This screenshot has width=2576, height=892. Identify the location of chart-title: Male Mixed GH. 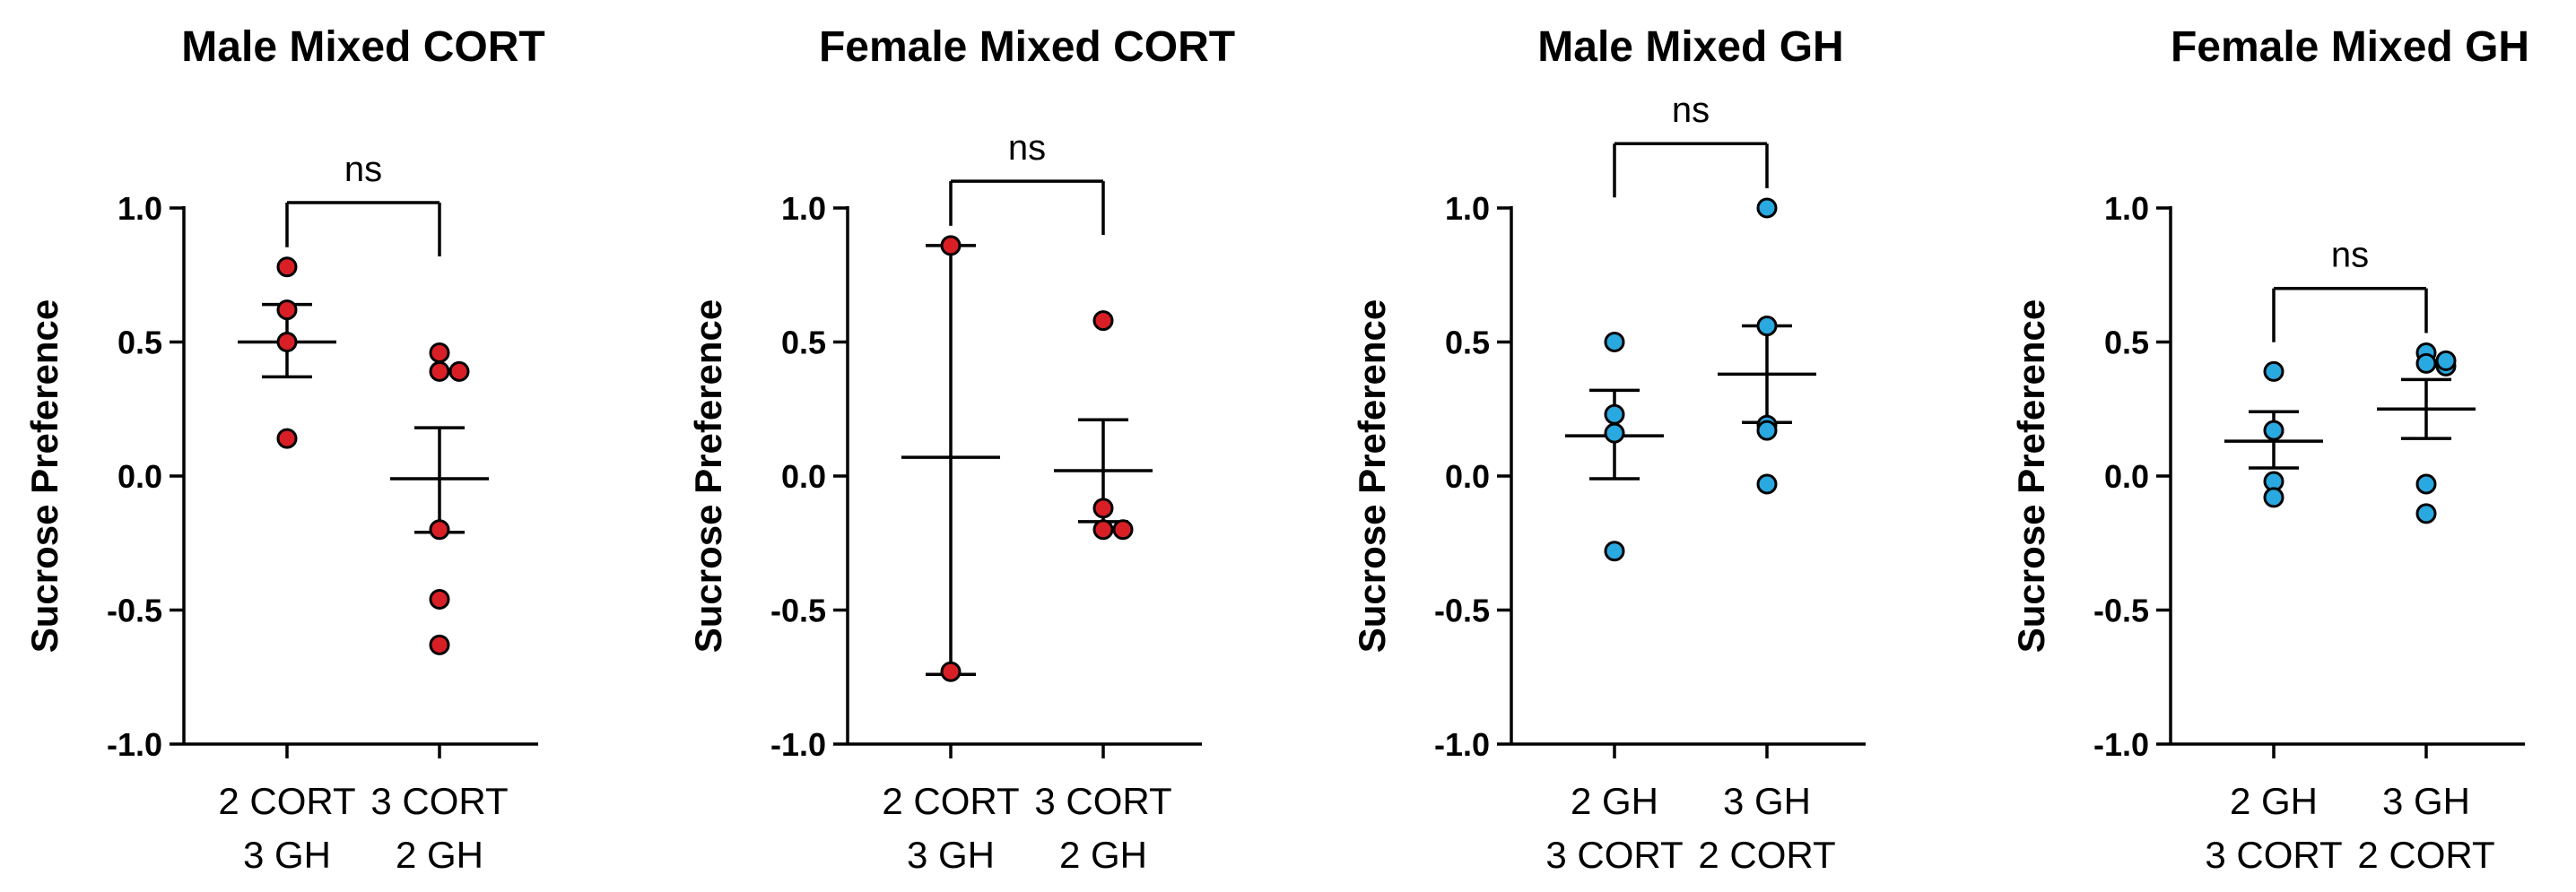
(1690, 47).